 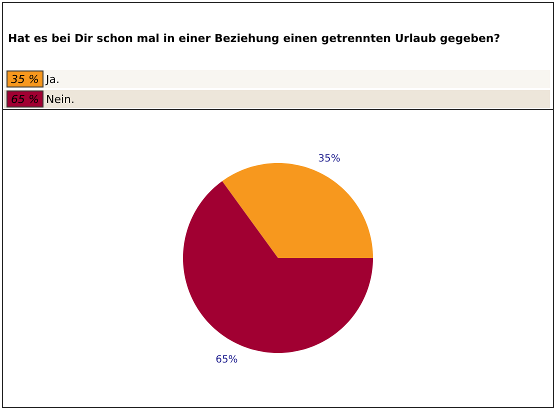 I want to click on data-label: 35%, so click(x=329, y=158).